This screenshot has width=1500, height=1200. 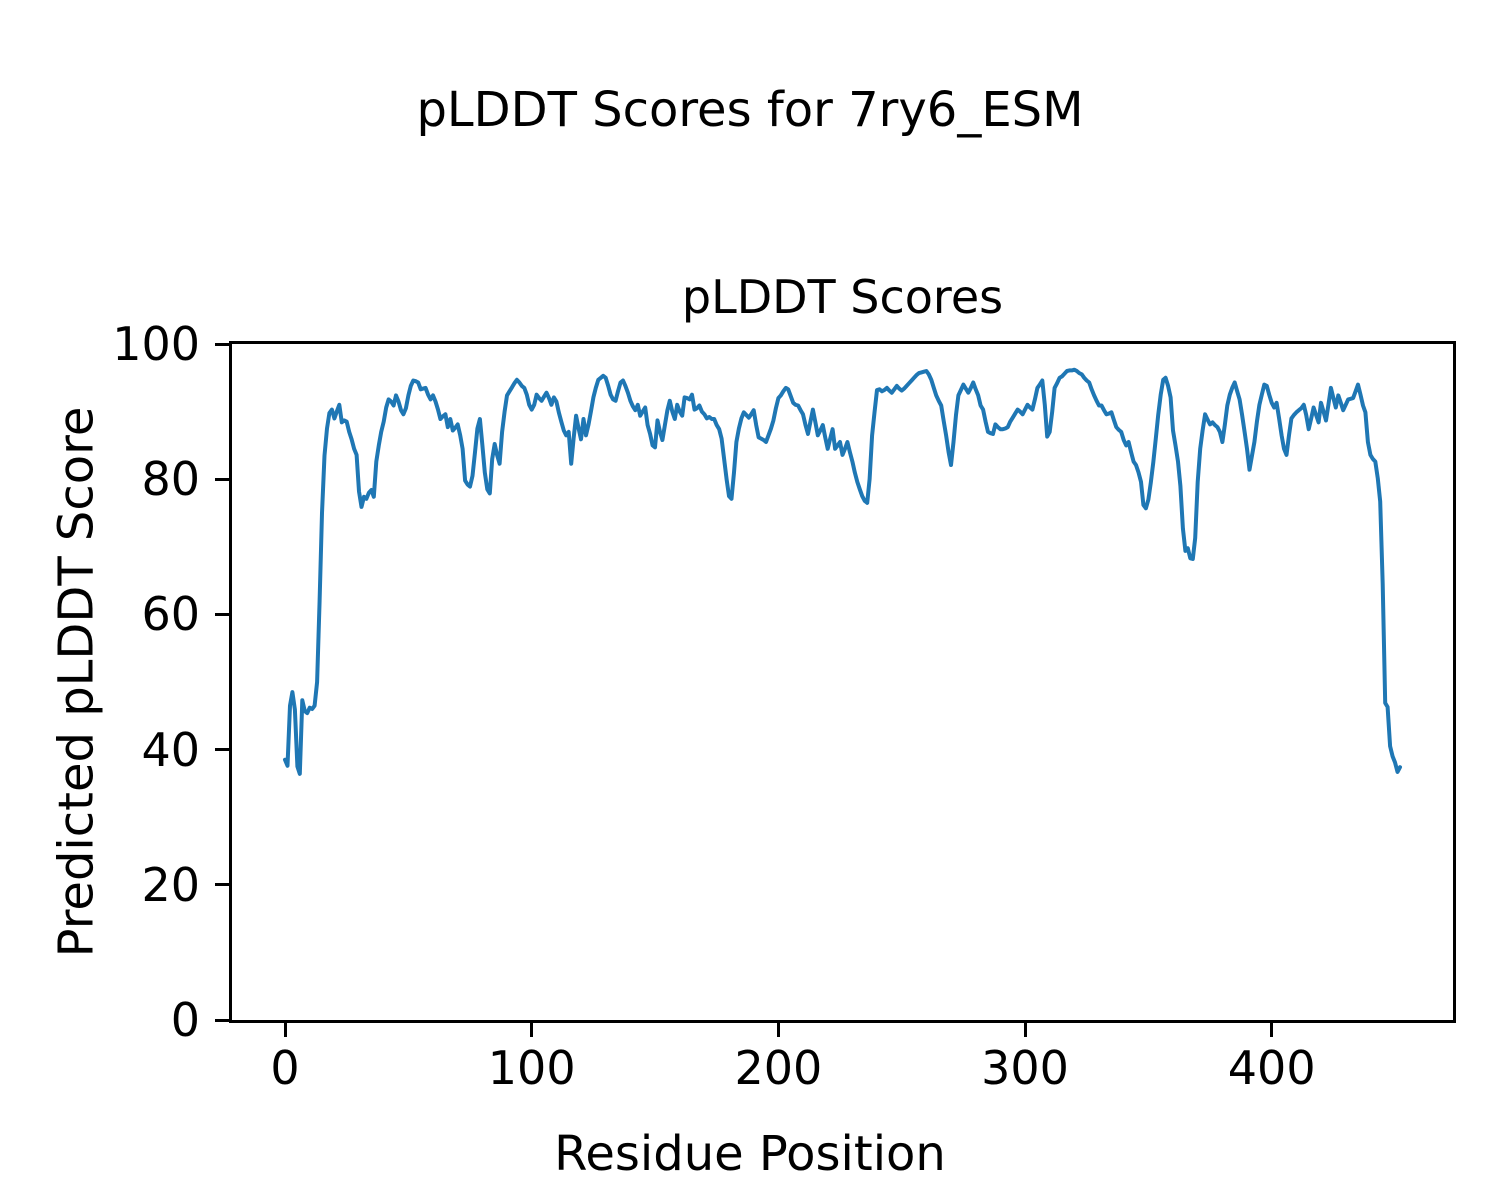 What do you see at coordinates (156, 344) in the screenshot?
I see `y-tick-label: 100` at bounding box center [156, 344].